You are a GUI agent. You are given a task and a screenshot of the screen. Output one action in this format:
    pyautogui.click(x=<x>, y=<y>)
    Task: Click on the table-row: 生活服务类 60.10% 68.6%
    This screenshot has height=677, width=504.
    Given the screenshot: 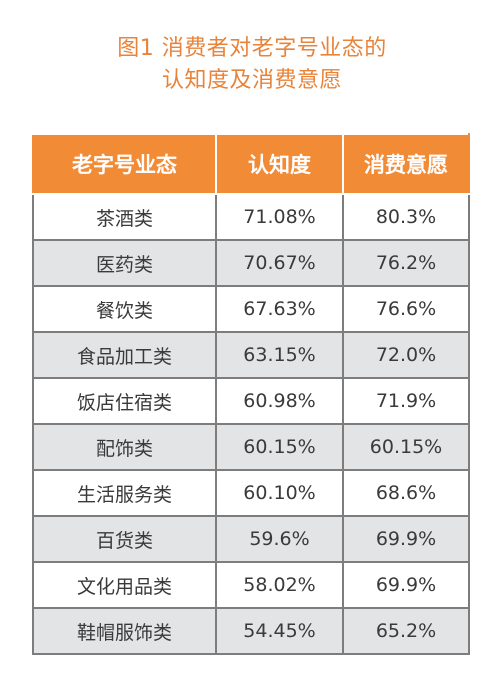 What is the action you would take?
    pyautogui.click(x=251, y=493)
    